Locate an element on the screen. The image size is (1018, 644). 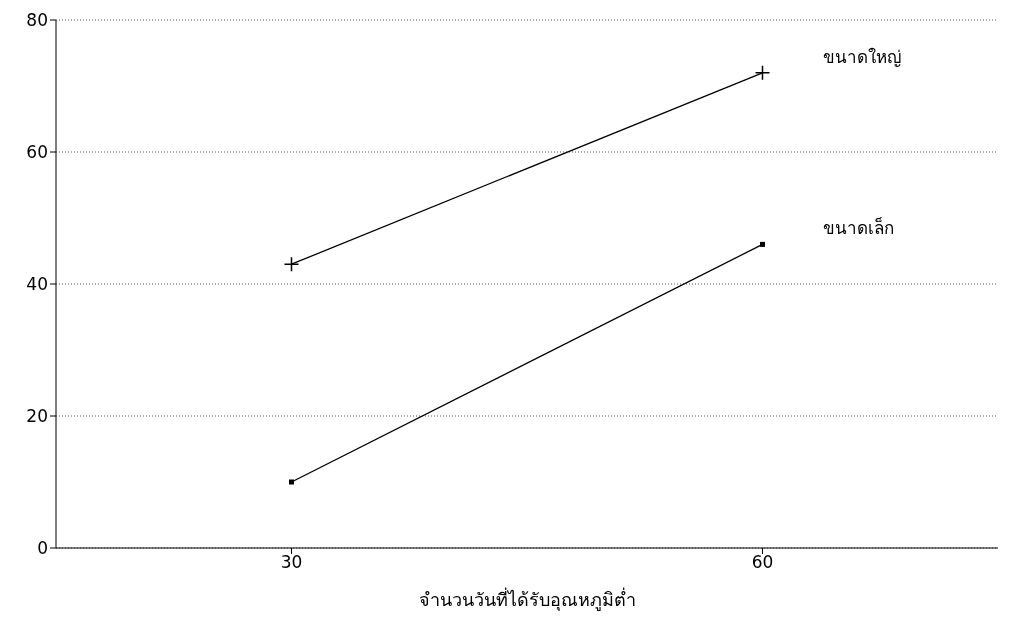
y-tick-label: 40 is located at coordinates (37, 284).